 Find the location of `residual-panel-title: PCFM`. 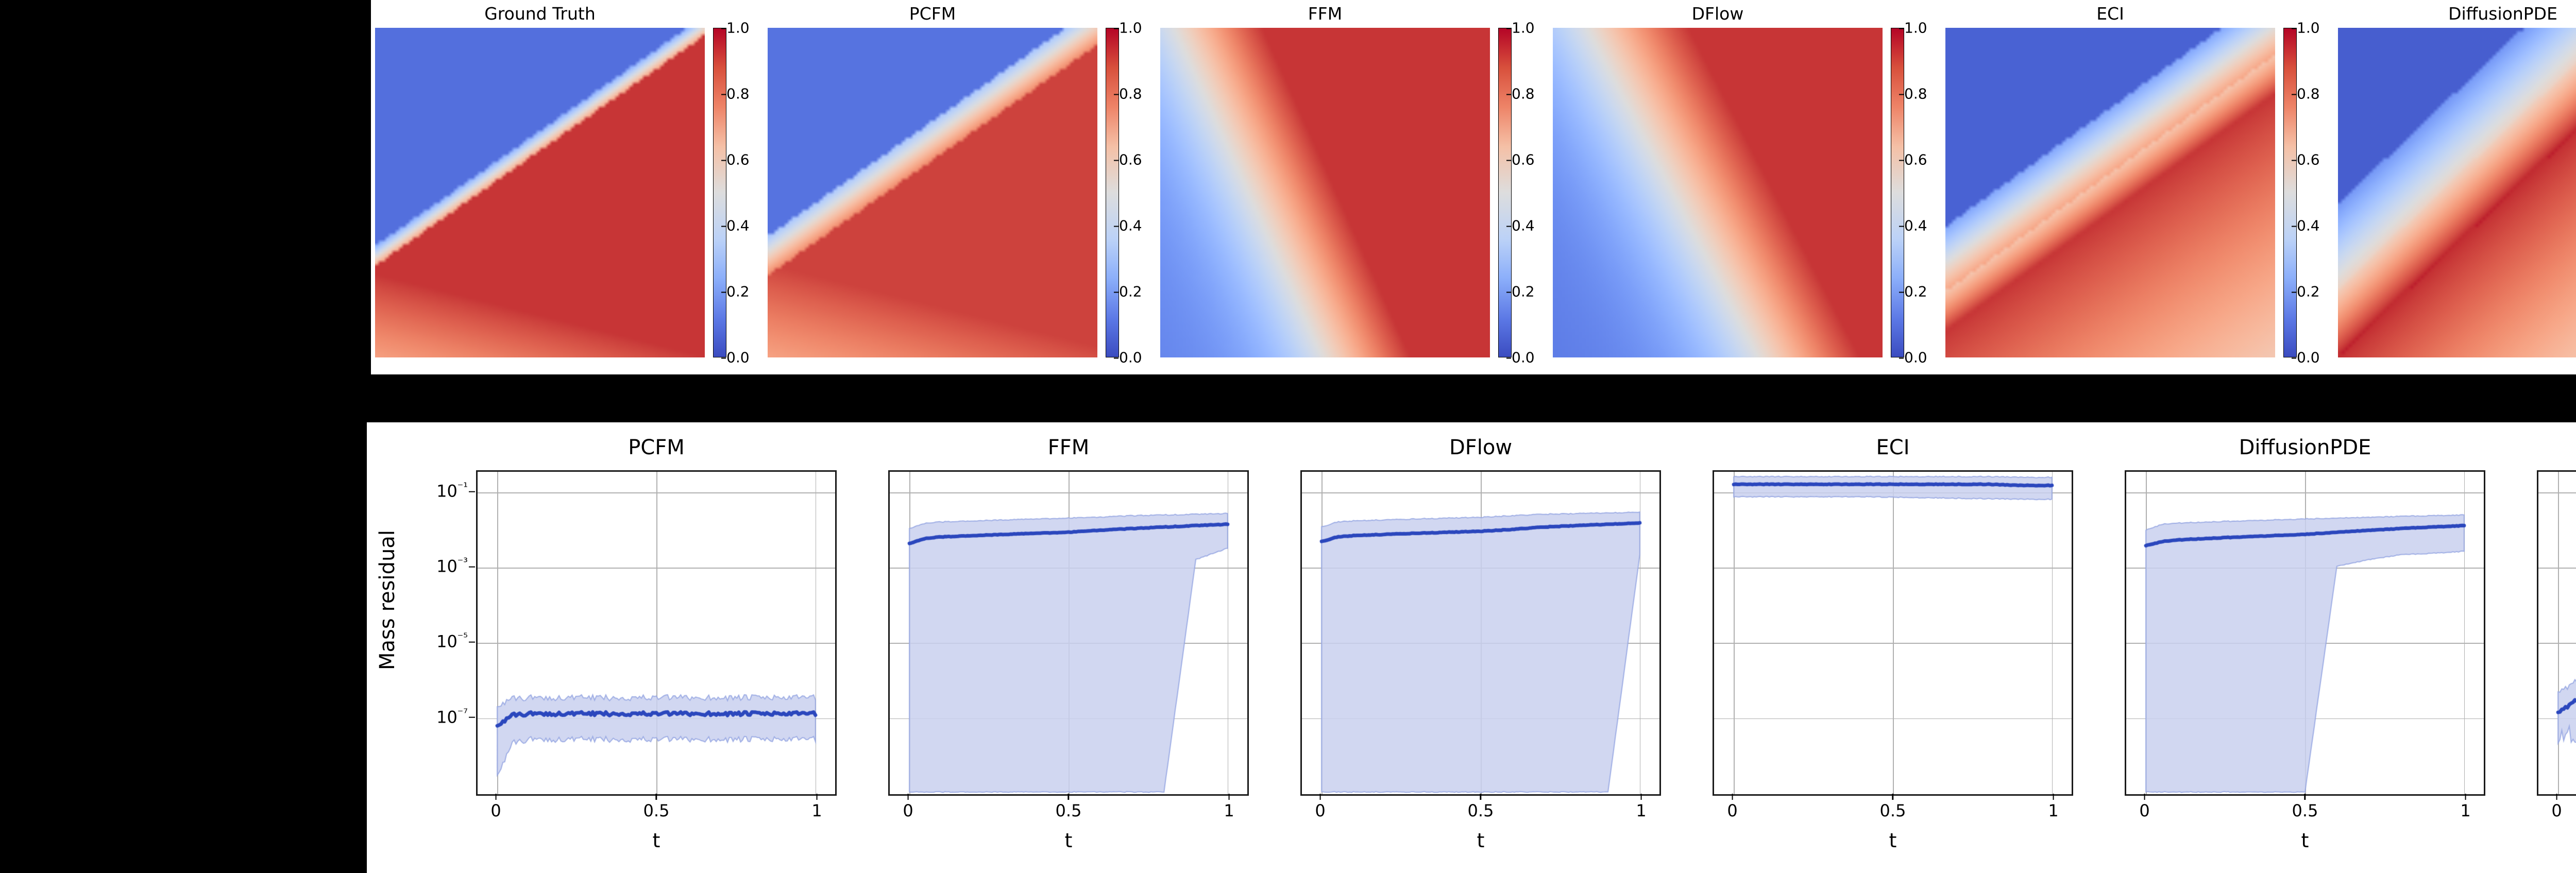

residual-panel-title: PCFM is located at coordinates (657, 447).